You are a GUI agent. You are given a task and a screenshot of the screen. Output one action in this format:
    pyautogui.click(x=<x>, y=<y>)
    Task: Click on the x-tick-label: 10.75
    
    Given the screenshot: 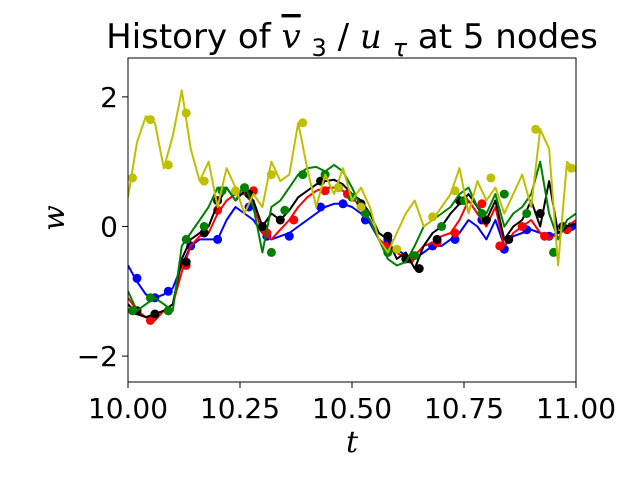 What is the action you would take?
    pyautogui.click(x=464, y=408)
    